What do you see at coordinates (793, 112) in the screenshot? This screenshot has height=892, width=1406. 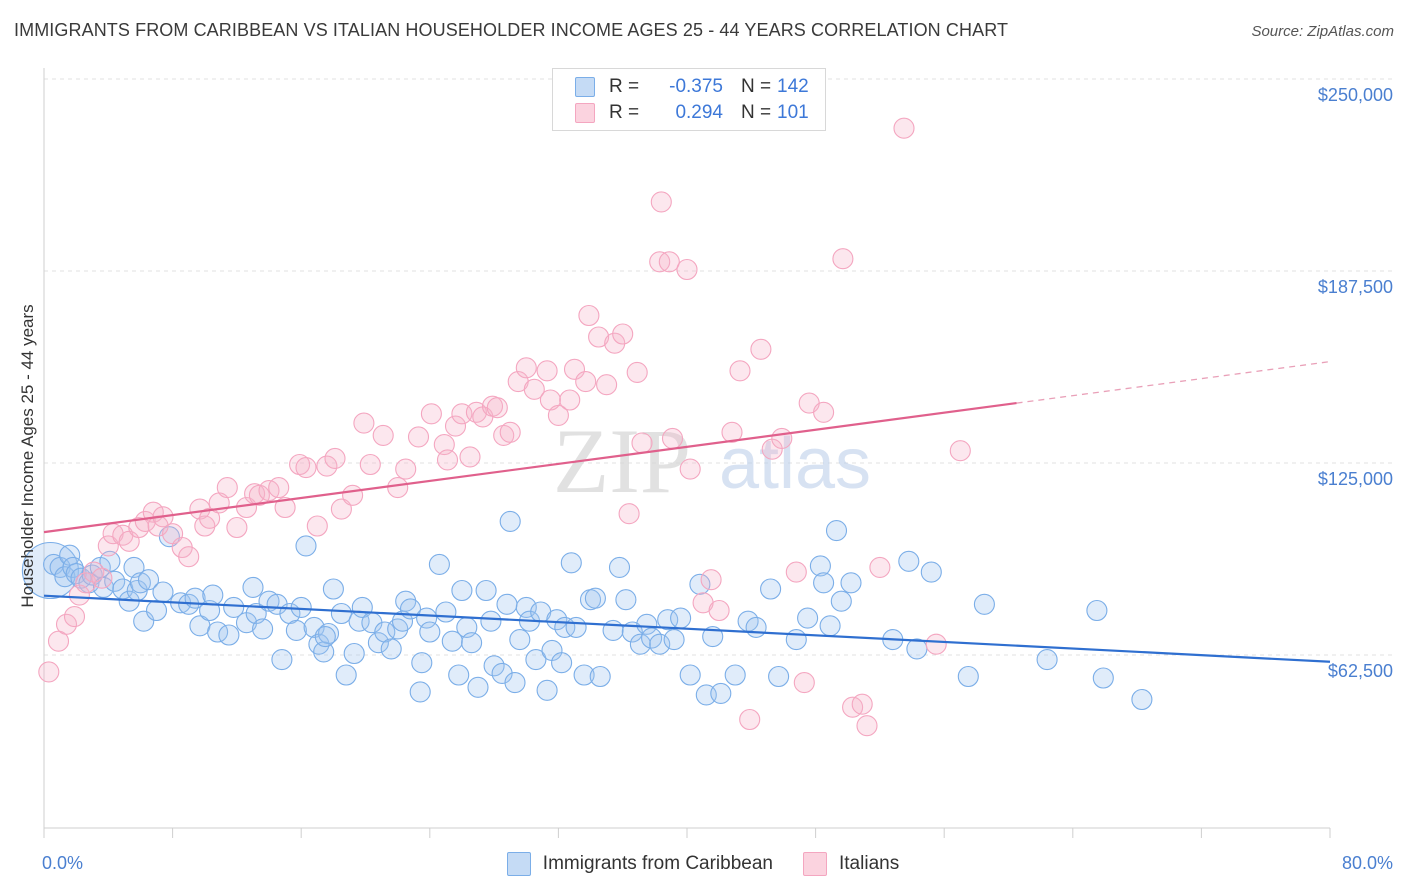 I see `legend-n-value: 101` at bounding box center [793, 112].